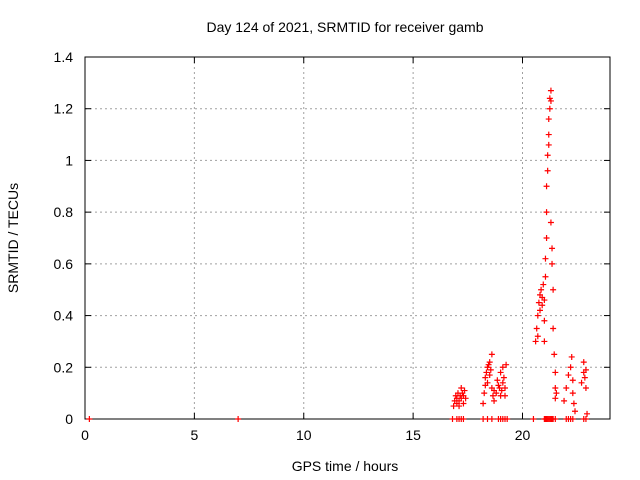 The height and width of the screenshot is (480, 640). I want to click on y-tick-label: 0.8, so click(64, 212).